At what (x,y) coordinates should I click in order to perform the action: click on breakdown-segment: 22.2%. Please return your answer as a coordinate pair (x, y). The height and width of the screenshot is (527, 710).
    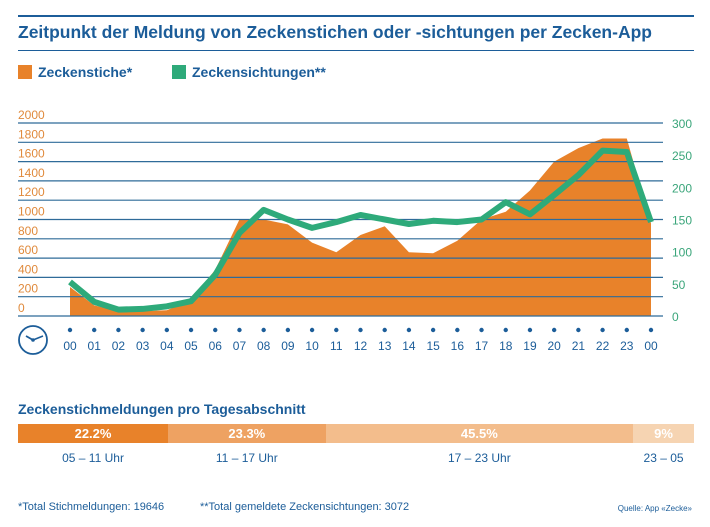
    Looking at the image, I should click on (93, 433).